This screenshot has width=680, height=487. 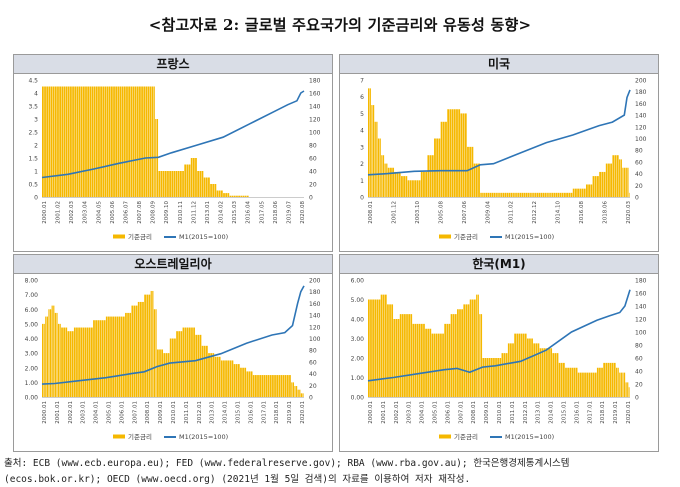 I want to click on legend-line-label: M1(2015=100), so click(x=203, y=237).